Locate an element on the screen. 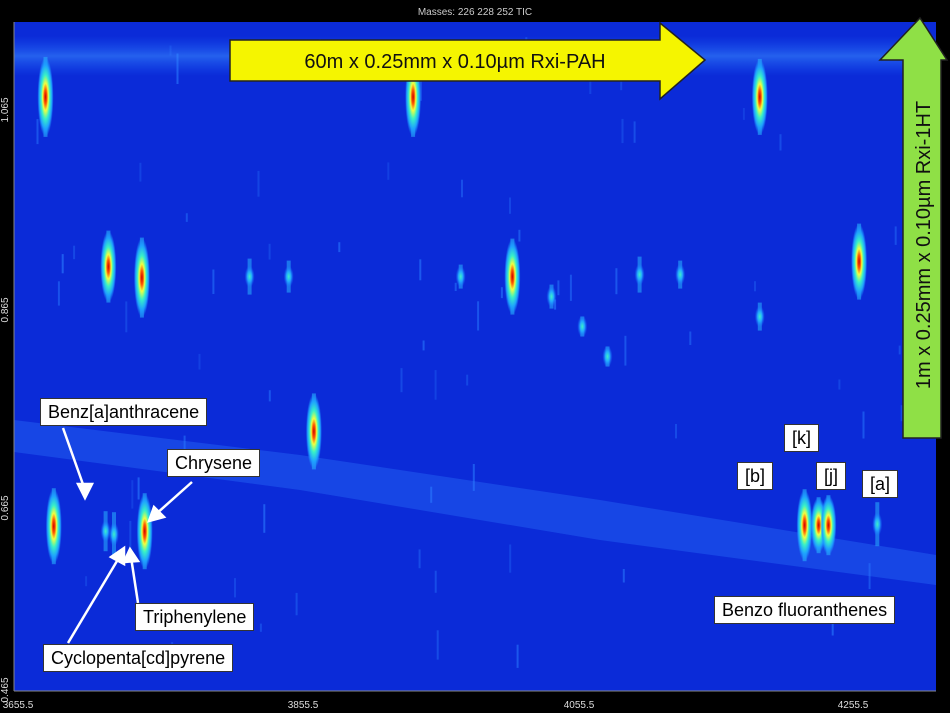 The image size is (950, 713). column1-label: 60m x 0.25mm x 0.10µm Rxi-PAH is located at coordinates (454, 62).